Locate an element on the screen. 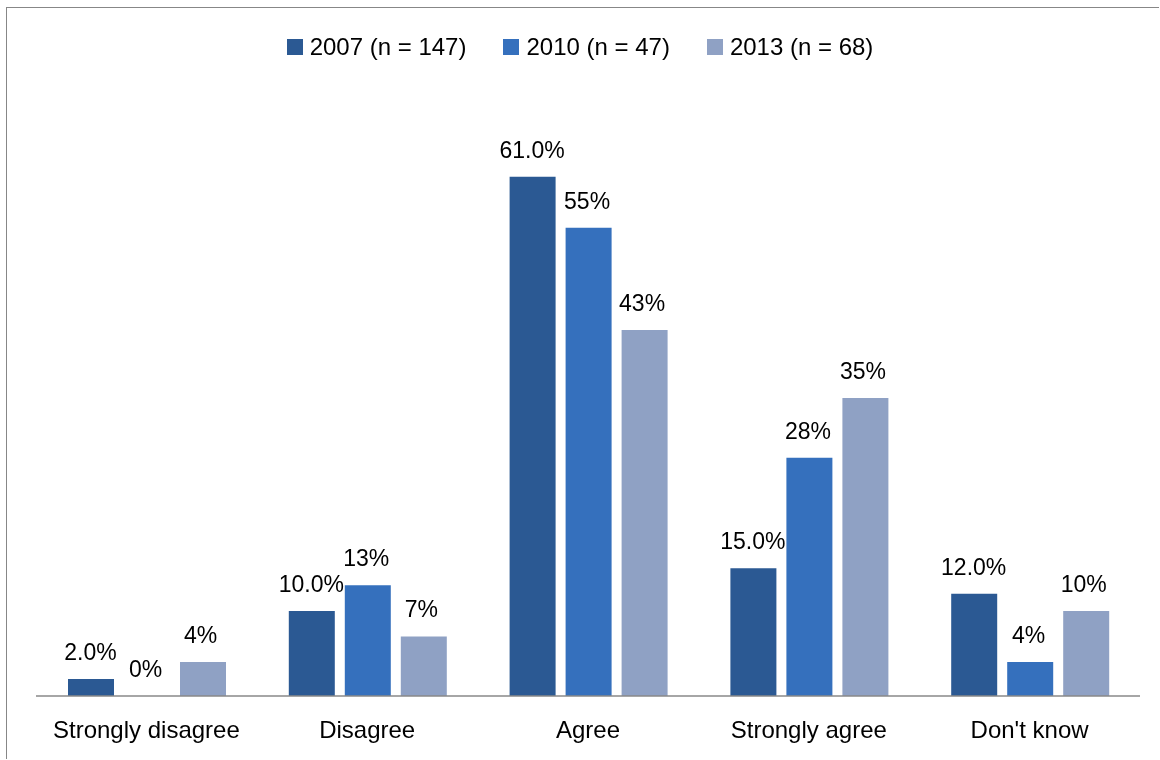 This screenshot has height=760, width=1160. data-label: 61.0% is located at coordinates (532, 149).